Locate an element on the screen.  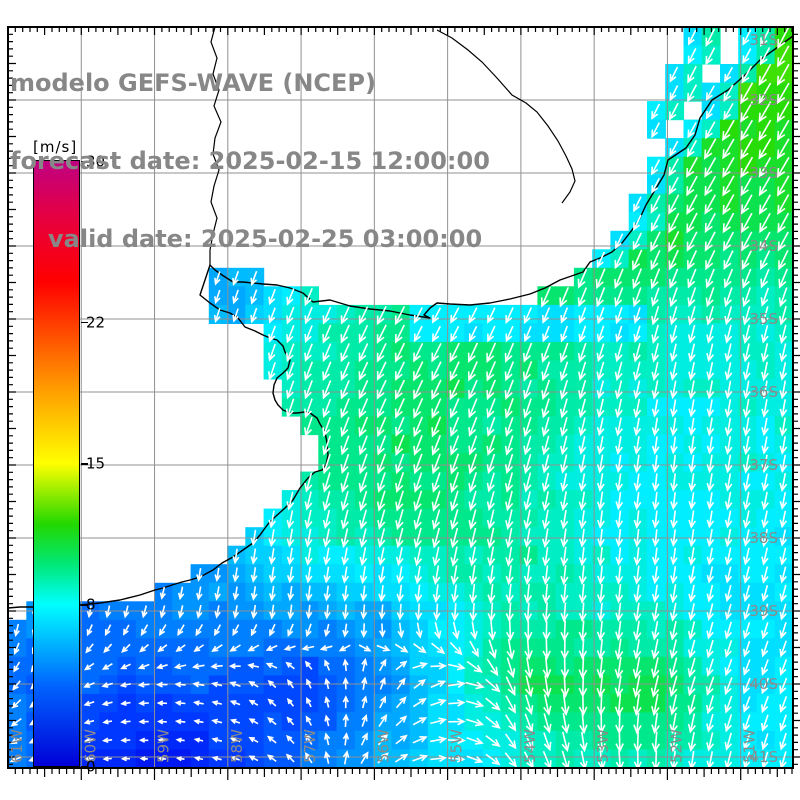
lon-label: 58W is located at coordinates (237, 746).